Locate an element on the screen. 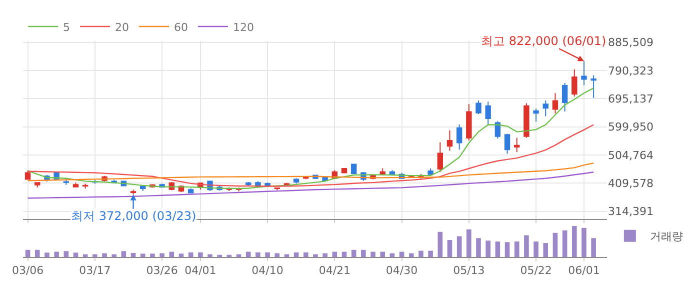 Image resolution: width=700 pixels, height=289 pixels. legend-label: 거래량 is located at coordinates (666, 237).